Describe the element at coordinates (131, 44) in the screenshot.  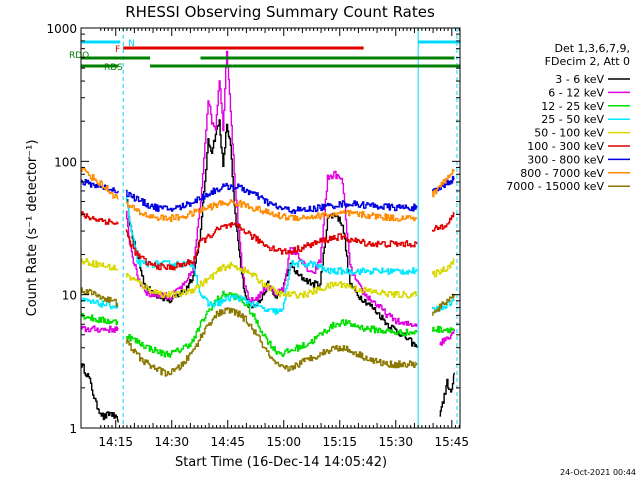
I see `flag-label: N` at that location.